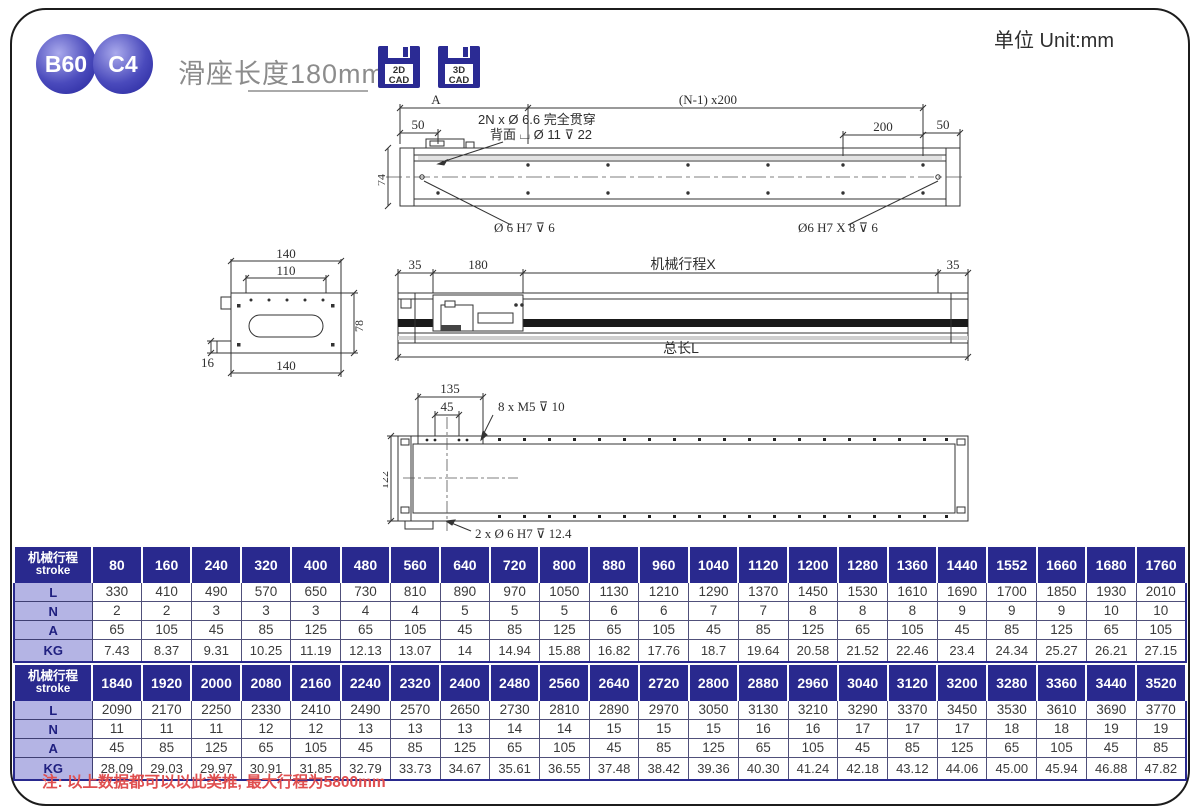 The height and width of the screenshot is (812, 1200). I want to click on value-cell: 10, so click(1111, 611).